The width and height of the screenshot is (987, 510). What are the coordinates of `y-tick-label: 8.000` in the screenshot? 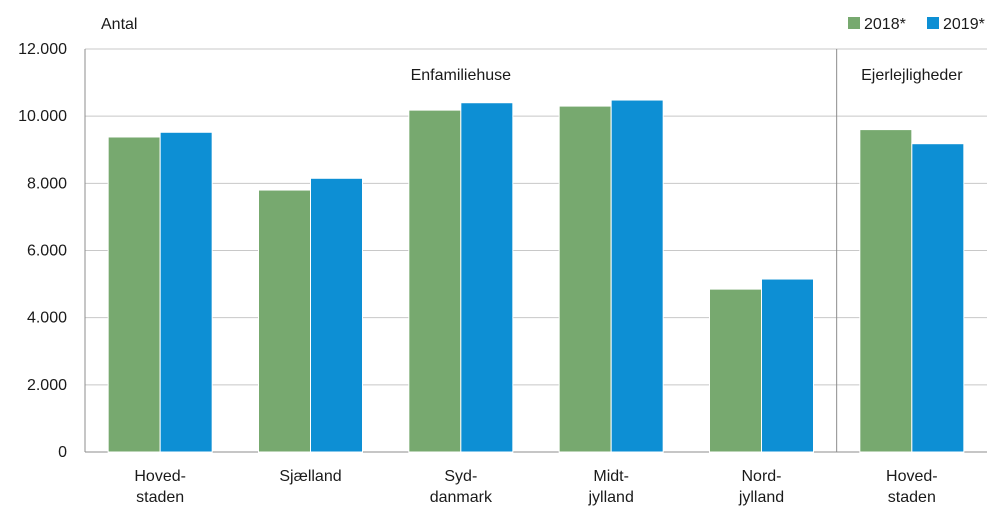 It's located at (47, 183).